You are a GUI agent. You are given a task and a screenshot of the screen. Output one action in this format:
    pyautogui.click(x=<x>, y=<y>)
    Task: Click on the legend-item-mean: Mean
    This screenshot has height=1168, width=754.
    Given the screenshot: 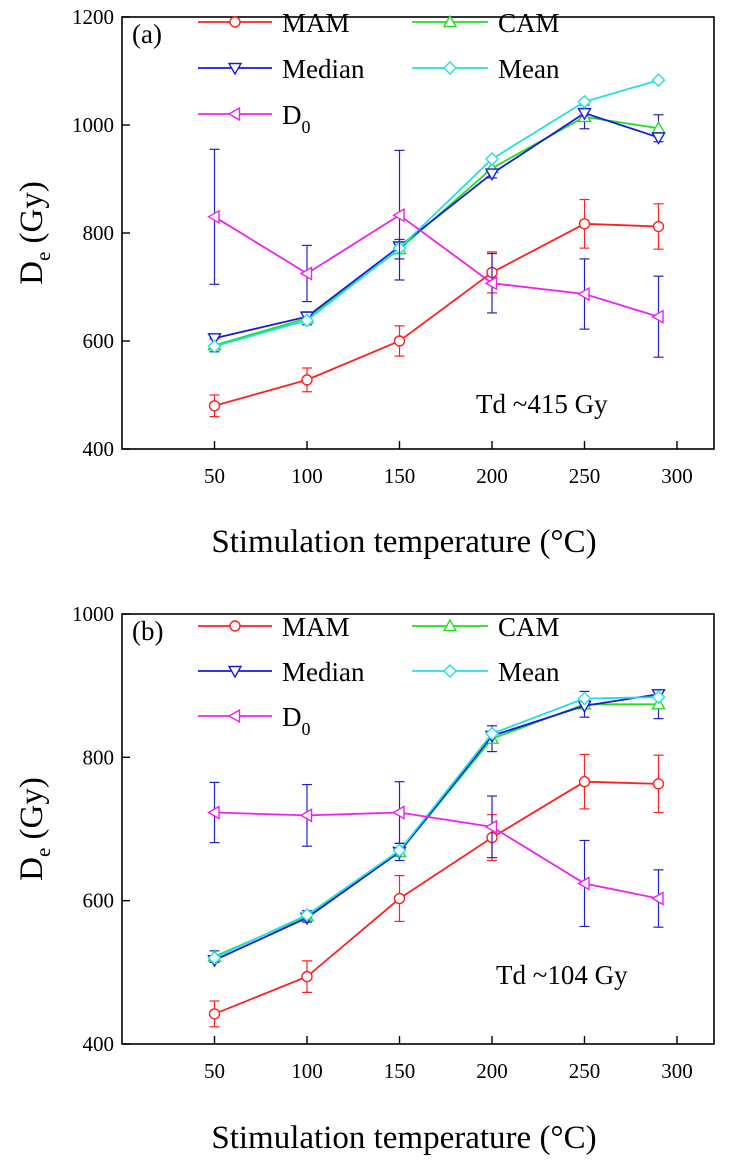 What is the action you would take?
    pyautogui.click(x=486, y=672)
    